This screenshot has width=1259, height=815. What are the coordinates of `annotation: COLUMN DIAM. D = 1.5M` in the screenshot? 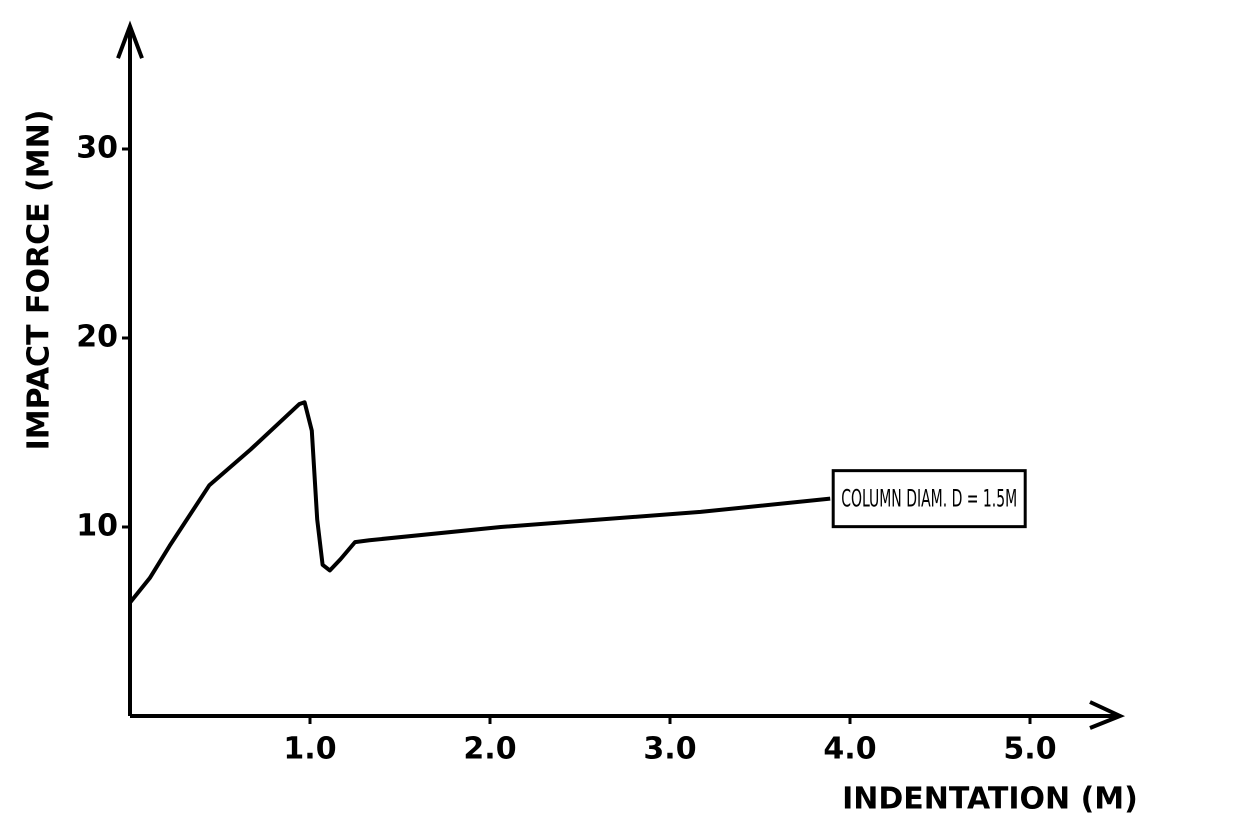 It's located at (929, 499).